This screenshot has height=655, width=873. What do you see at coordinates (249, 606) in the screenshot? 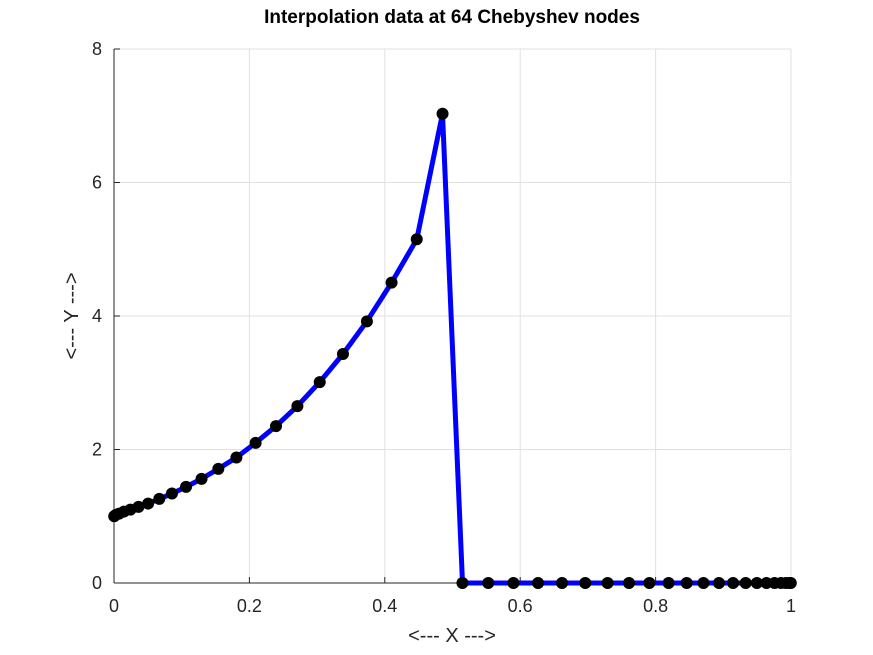
I see `x-tick-label: 0.2` at bounding box center [249, 606].